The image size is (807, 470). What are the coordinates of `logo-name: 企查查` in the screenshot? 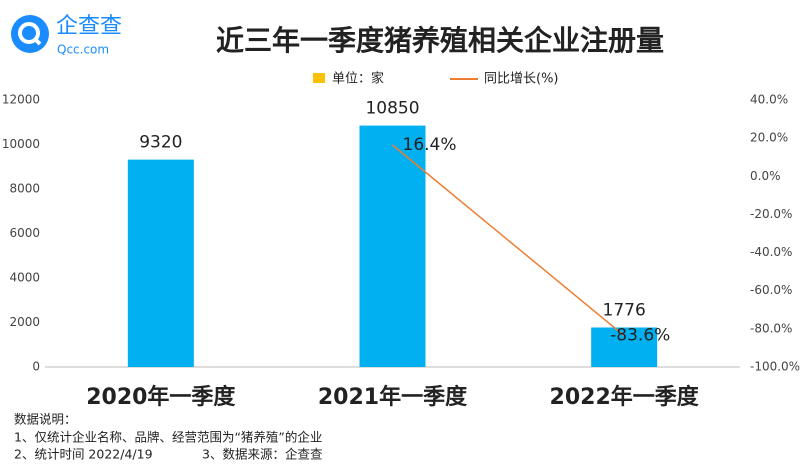 It's located at (89, 26).